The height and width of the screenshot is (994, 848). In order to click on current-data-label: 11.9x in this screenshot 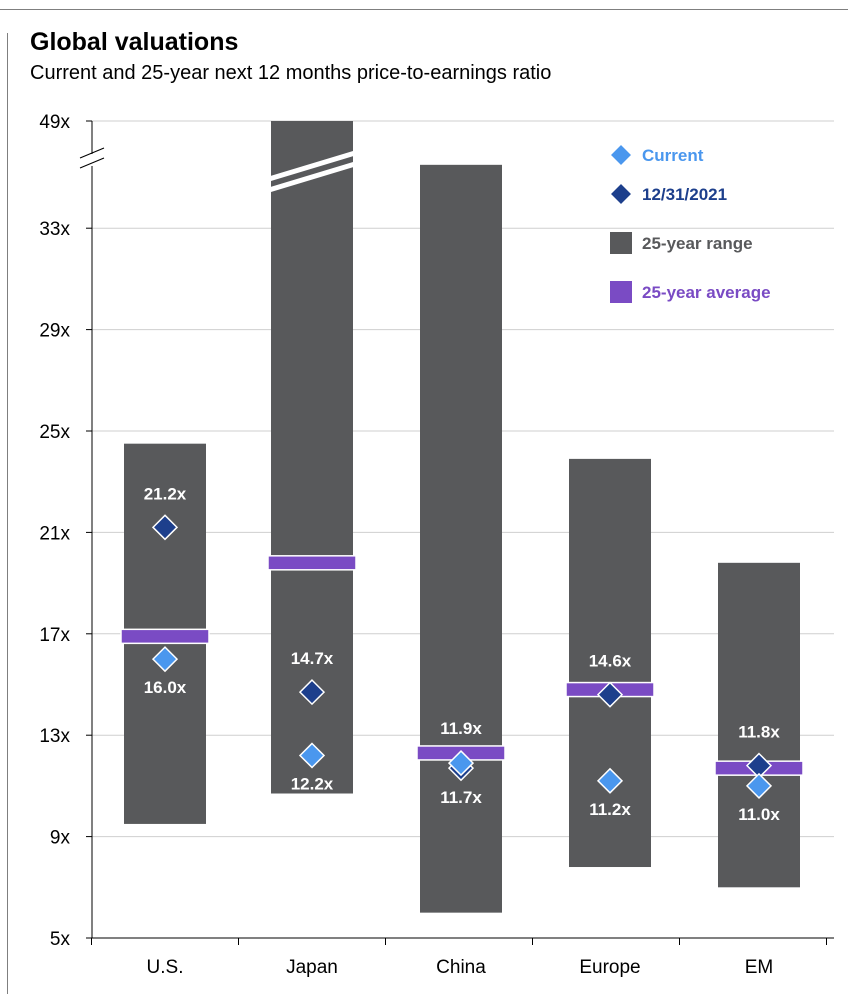, I will do `click(461, 728)`.